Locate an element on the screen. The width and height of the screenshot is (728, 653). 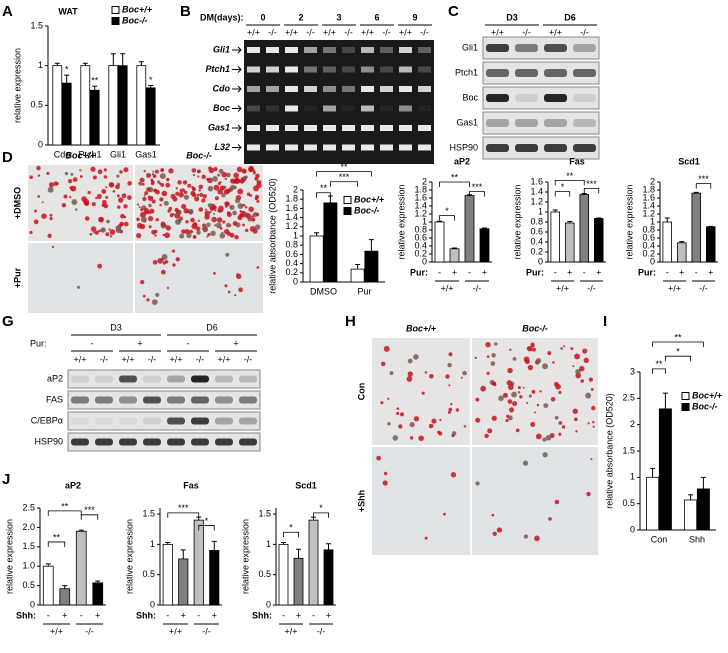
gel-row-label: Cdo is located at coordinates (222, 88).